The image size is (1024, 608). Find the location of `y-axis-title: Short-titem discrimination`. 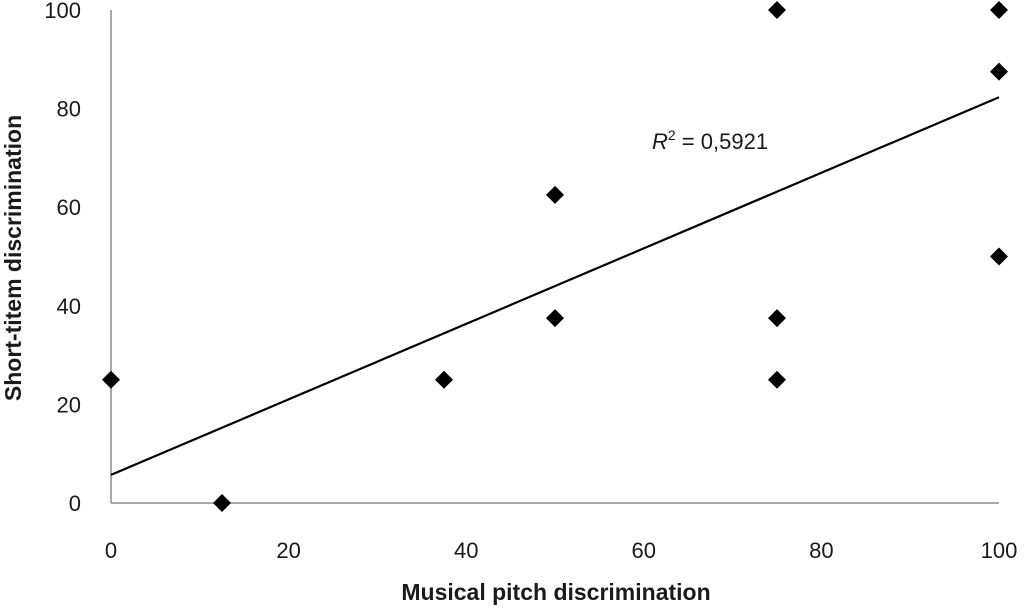

y-axis-title: Short-titem discrimination is located at coordinates (13, 258).